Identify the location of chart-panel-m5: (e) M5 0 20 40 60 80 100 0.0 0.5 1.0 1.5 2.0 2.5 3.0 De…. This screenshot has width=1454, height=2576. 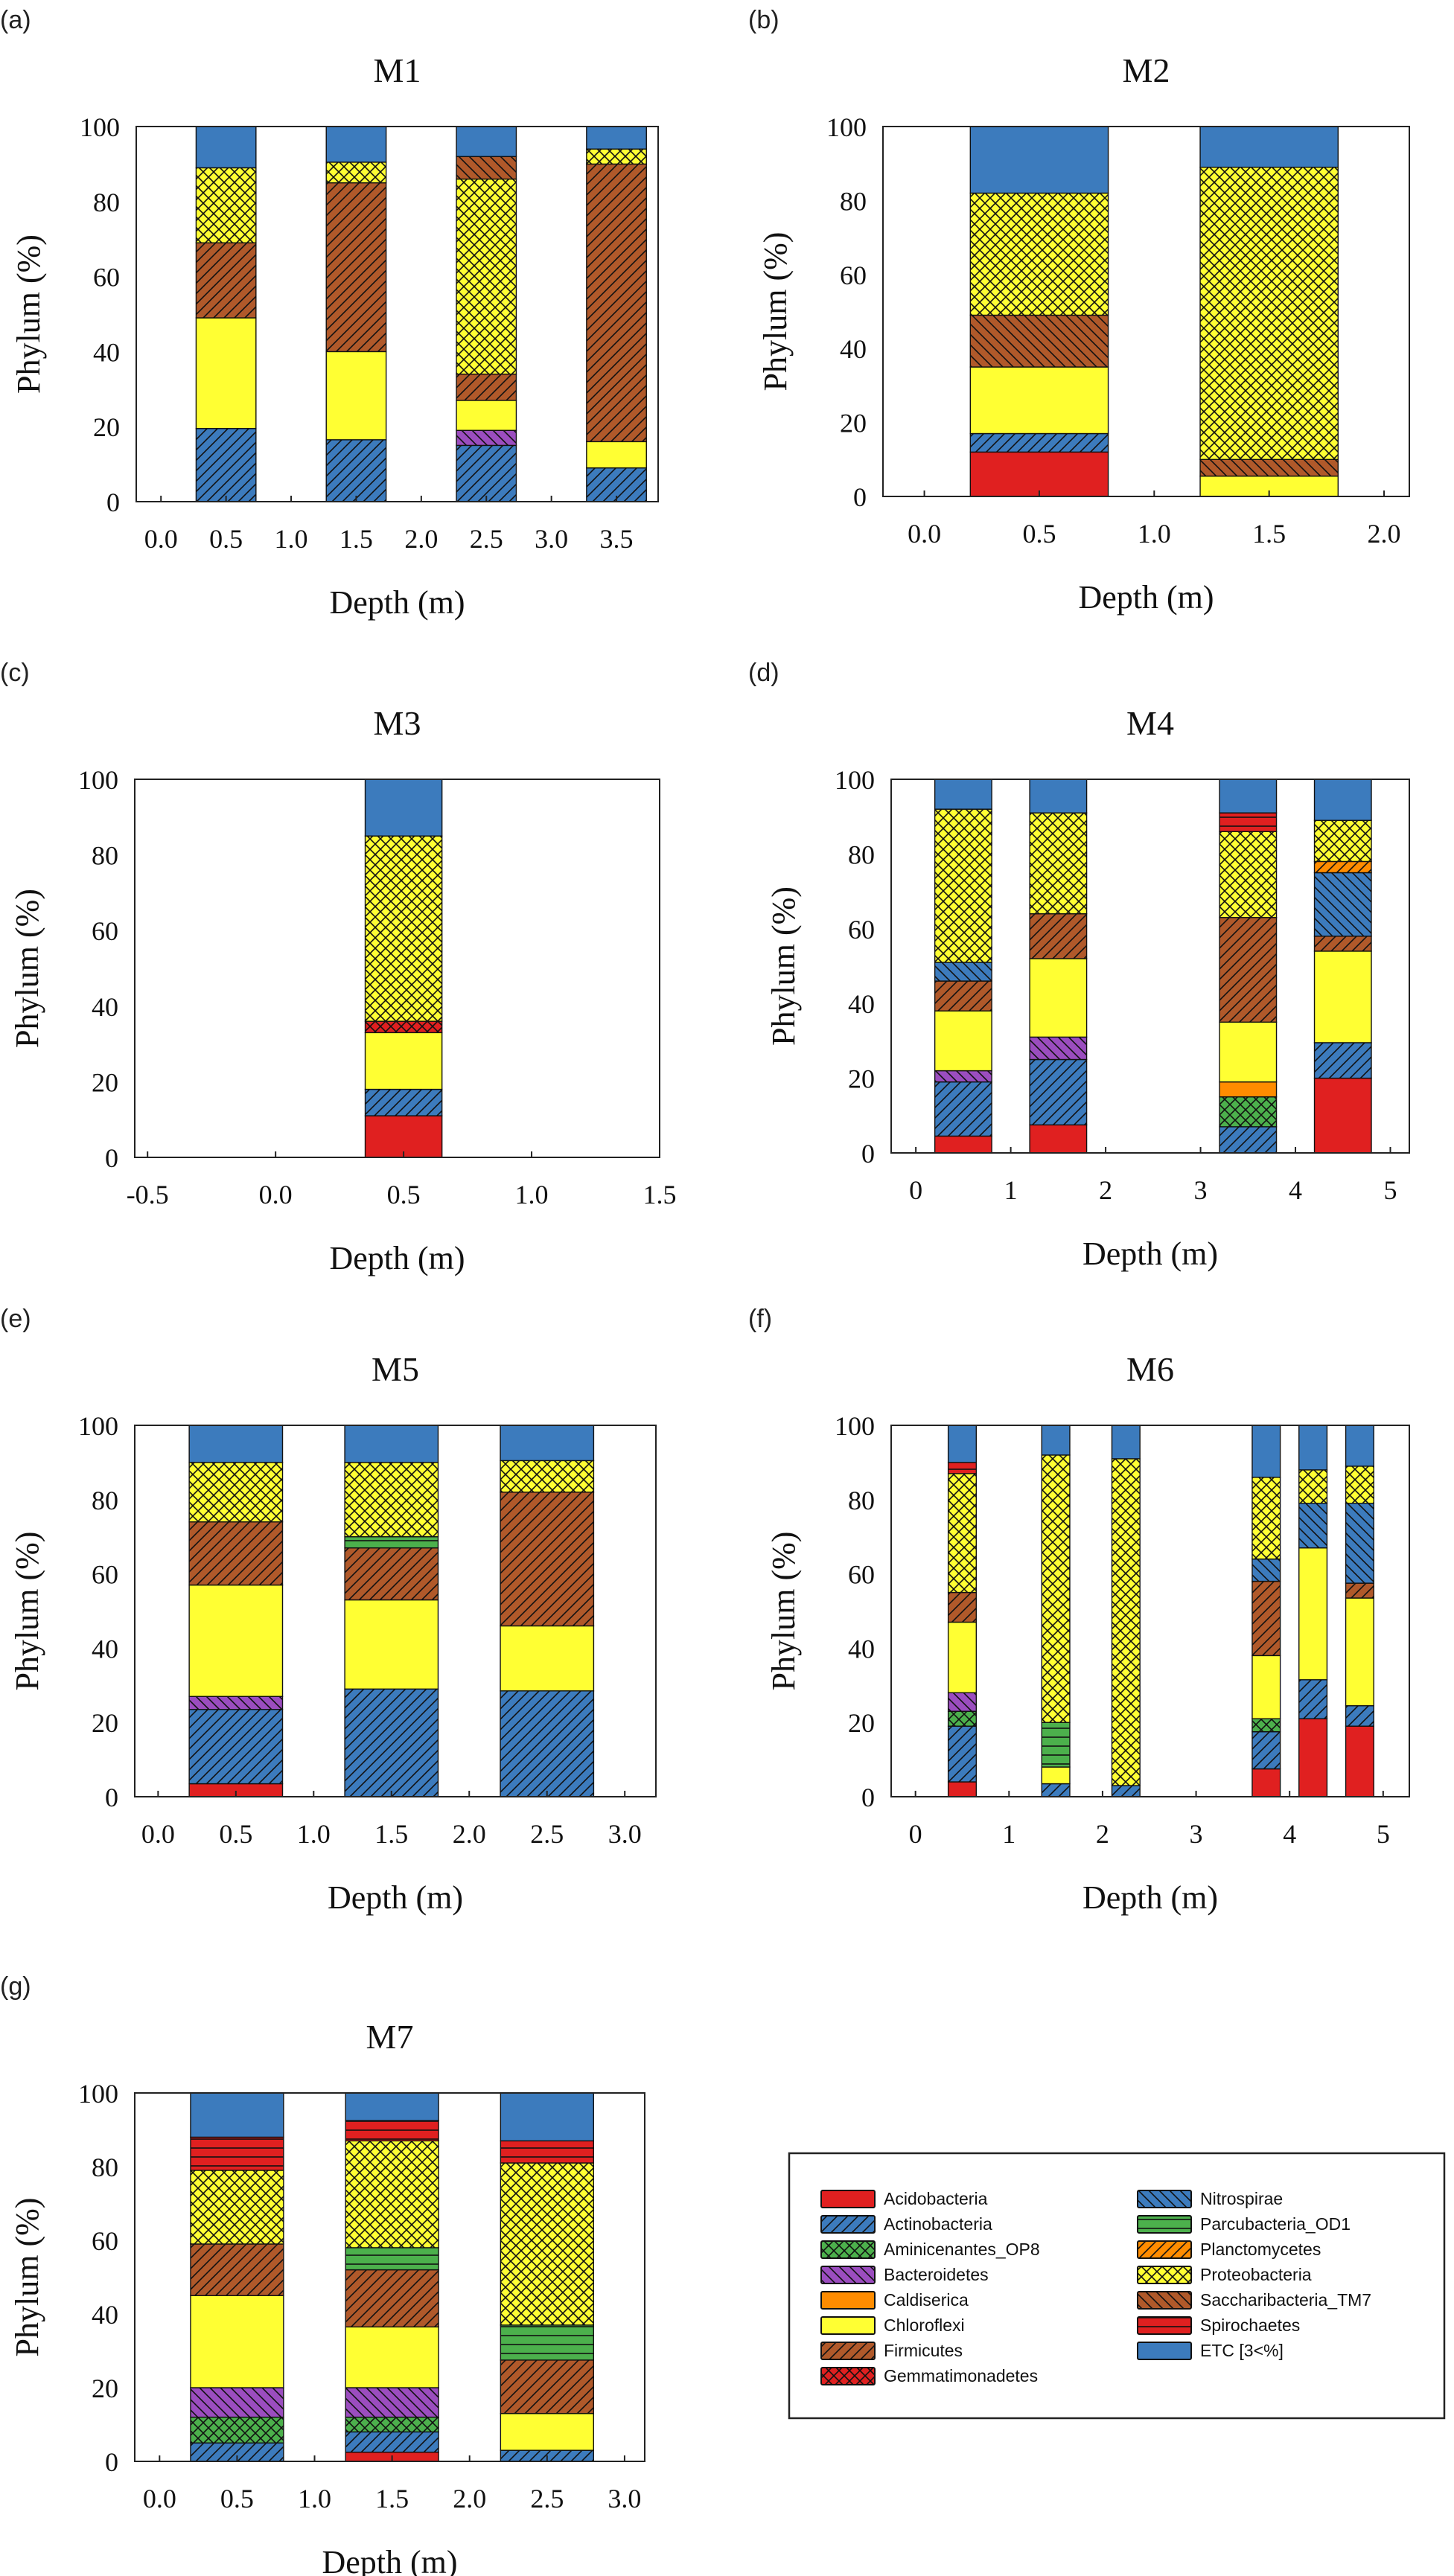
(328, 1611).